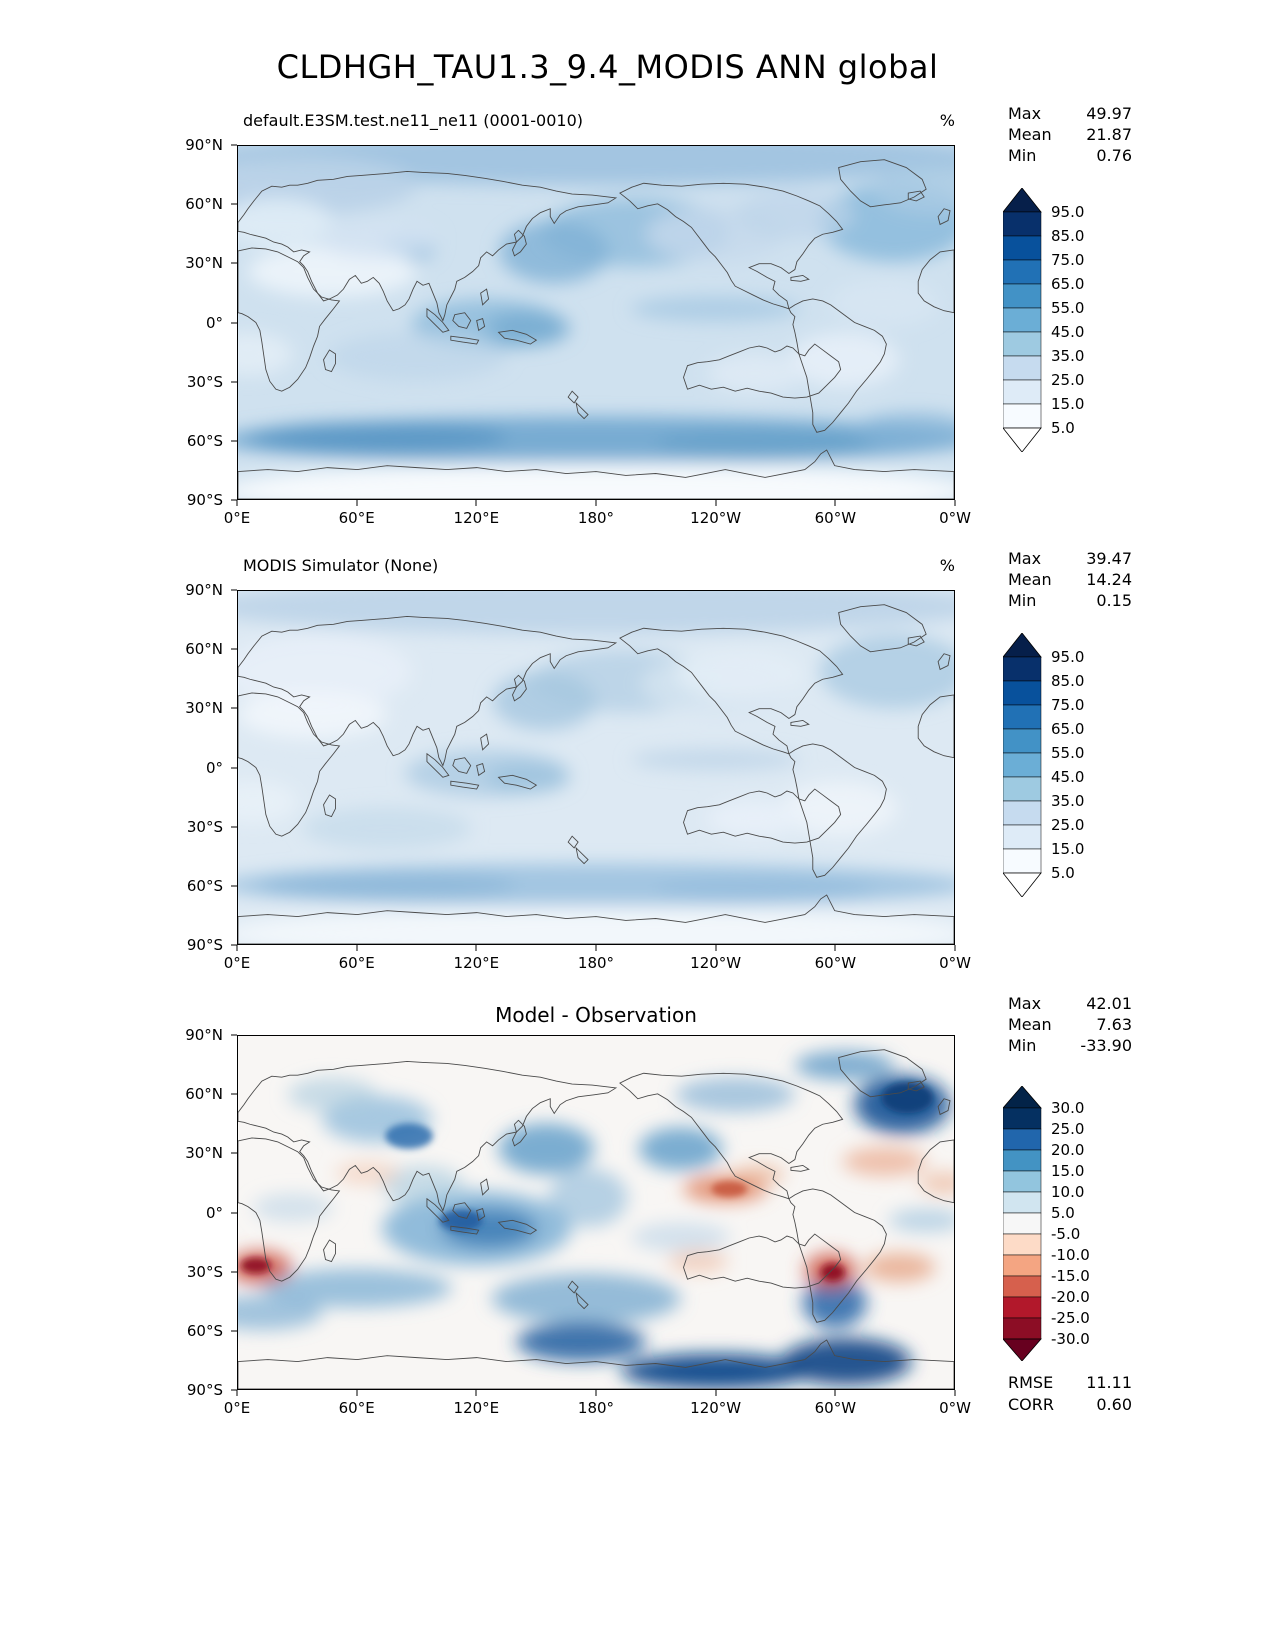 The image size is (1275, 1650). Describe the element at coordinates (1106, 1045) in the screenshot. I see `stat-value: -33.90` at that location.